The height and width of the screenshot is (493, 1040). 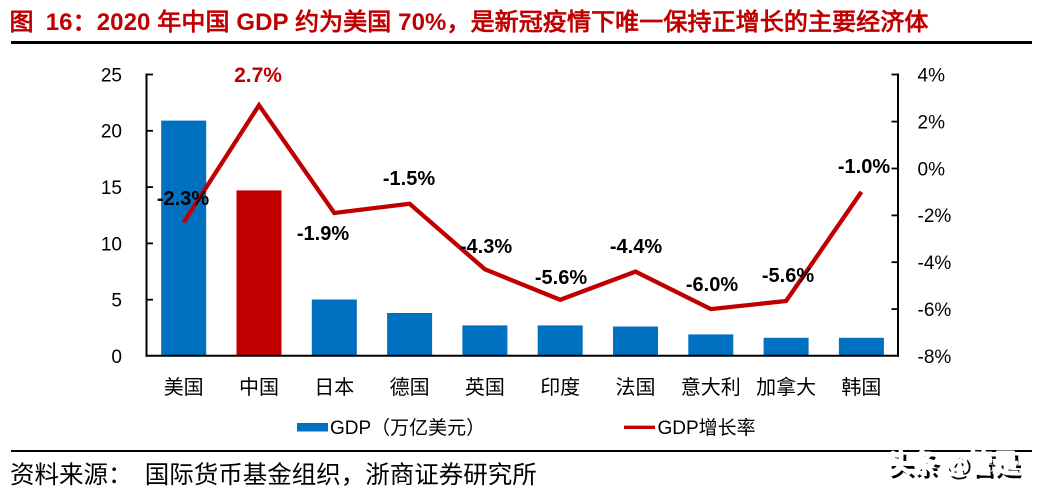 I want to click on svg-text: 韩国, so click(x=861, y=387).